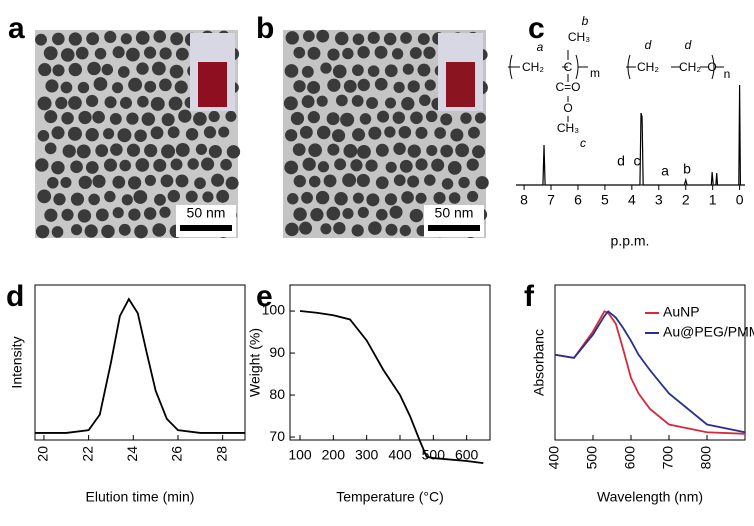  I want to click on x-tick-label: 0, so click(740, 200).